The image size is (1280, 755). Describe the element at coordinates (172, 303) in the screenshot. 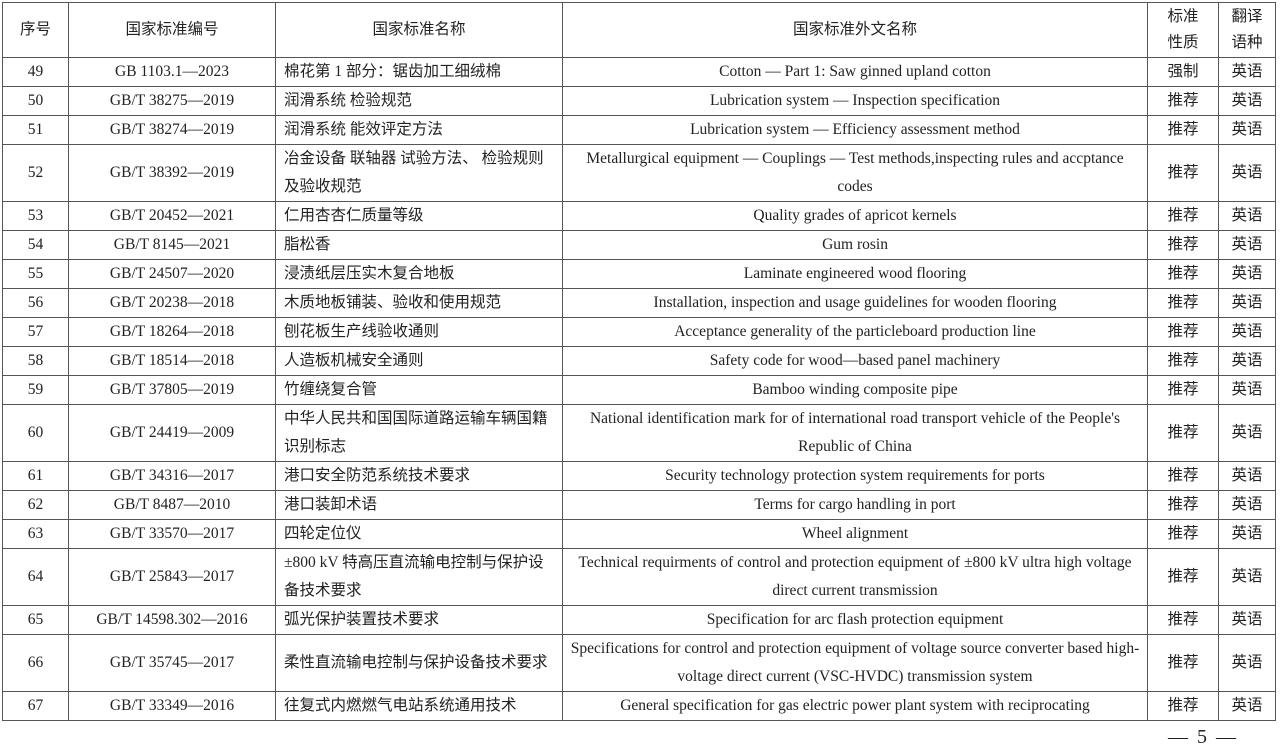

I see `cell-code: GB/T 20238—2018` at that location.